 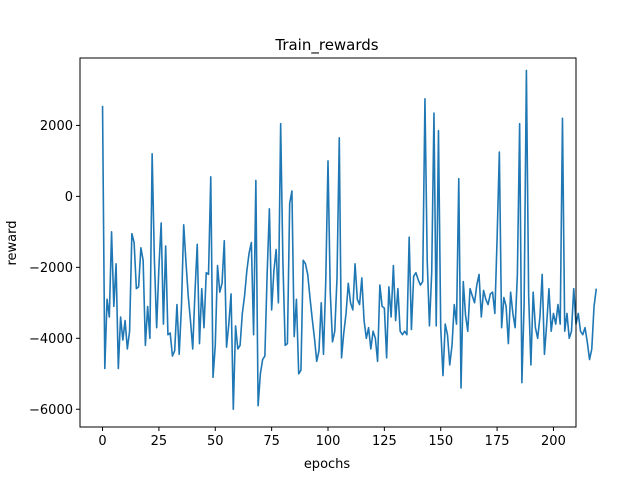 What do you see at coordinates (102, 441) in the screenshot?
I see `x-tick-label: 0` at bounding box center [102, 441].